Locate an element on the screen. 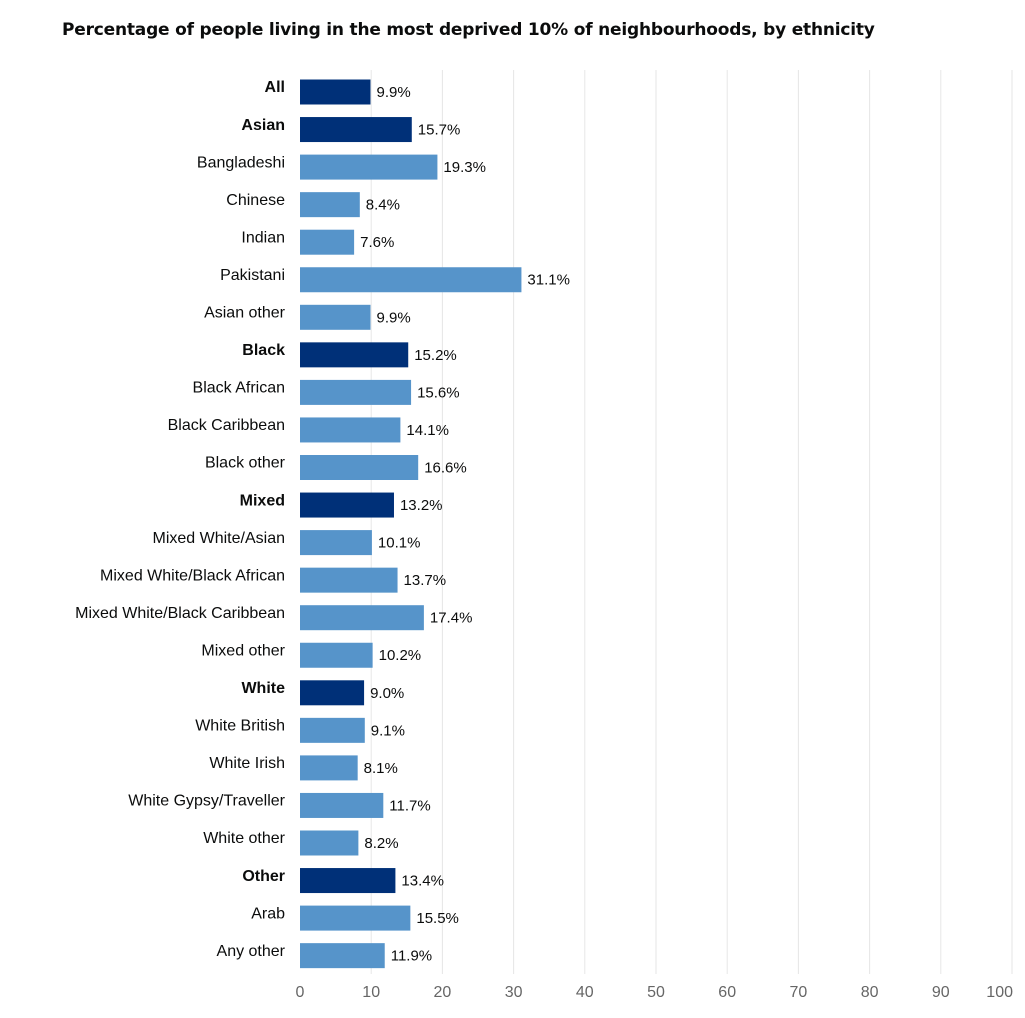 This screenshot has height=1018, width=1025. x-tick-label: 40 is located at coordinates (585, 992).